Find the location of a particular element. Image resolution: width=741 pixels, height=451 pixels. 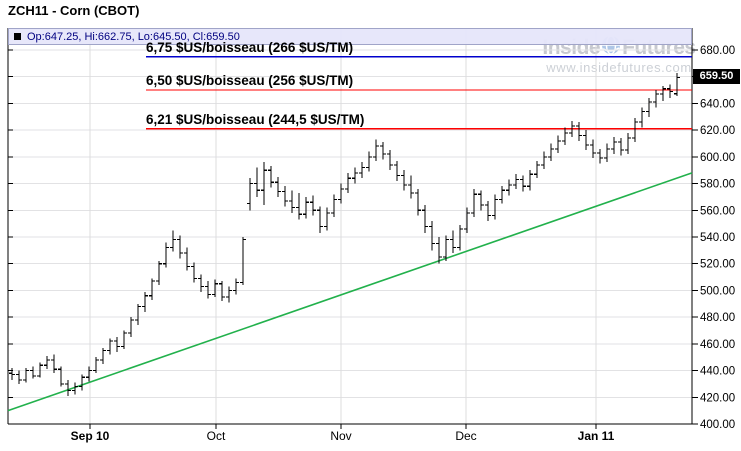

svg-text: 540.00 is located at coordinates (717, 238).